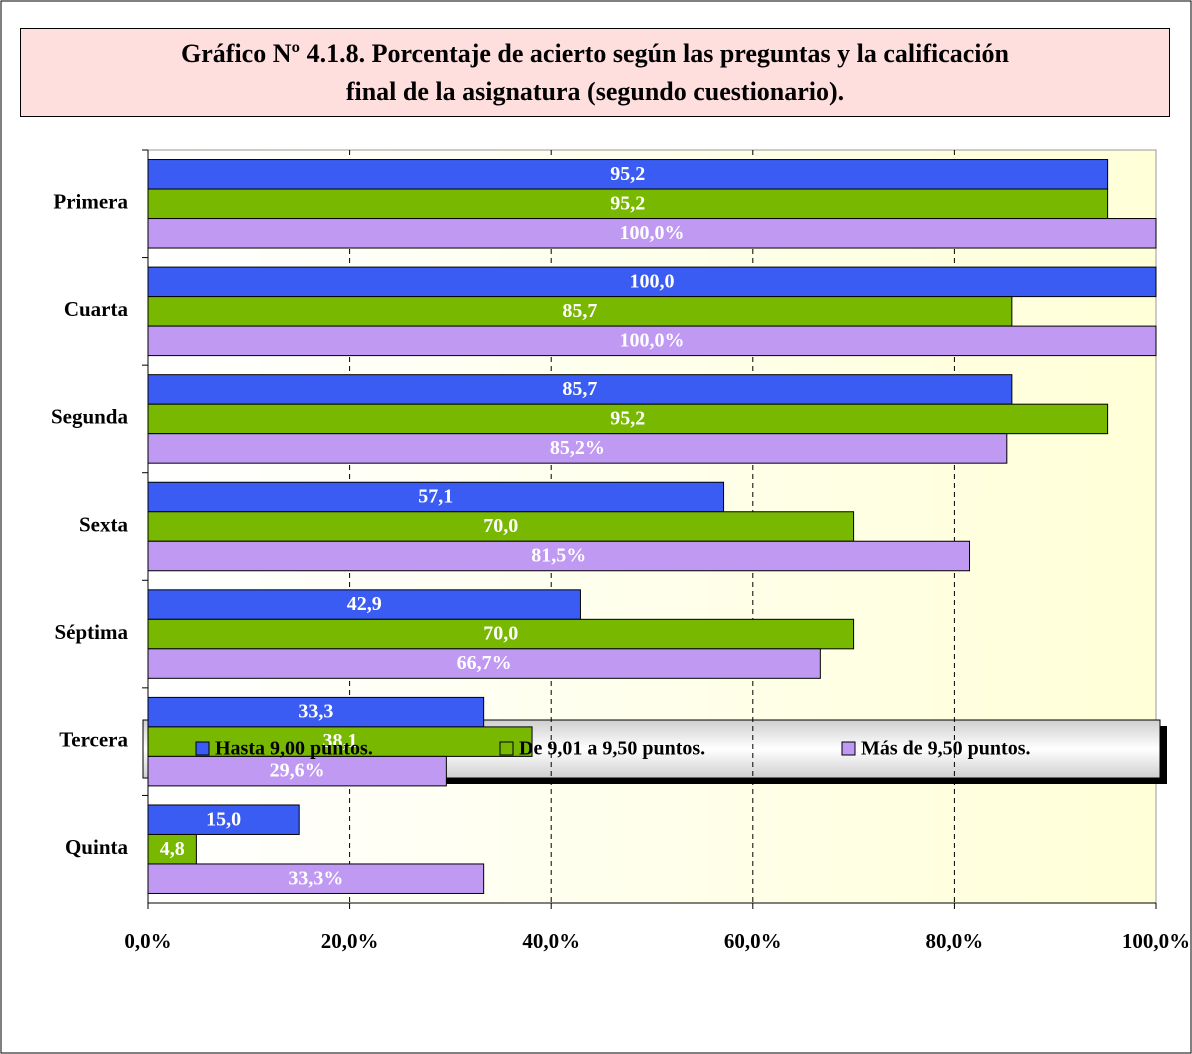 This screenshot has height=1054, width=1192. I want to click on value-label: 85,2%, so click(577, 448).